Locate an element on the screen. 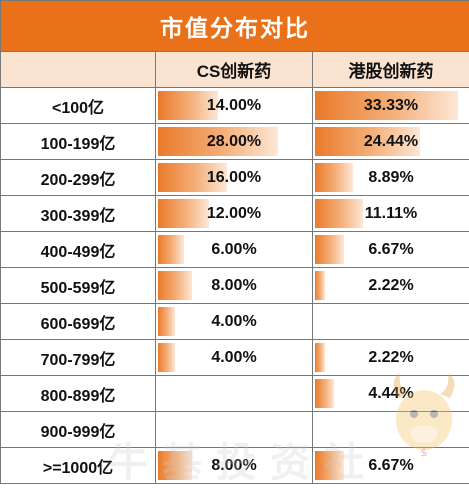  row-label: 900-999亿 is located at coordinates (78, 430).